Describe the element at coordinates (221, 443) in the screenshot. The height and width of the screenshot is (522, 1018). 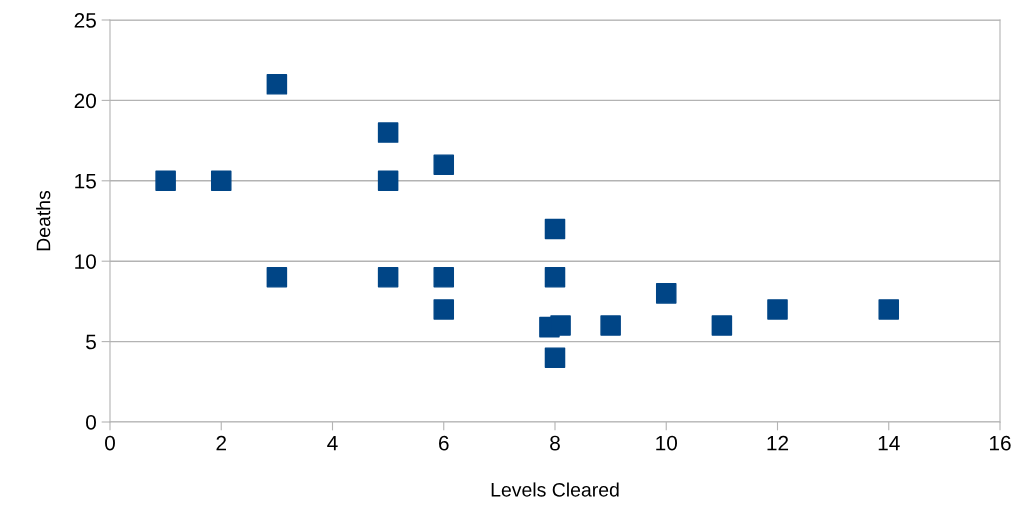
I see `x-tick-label: 2` at that location.